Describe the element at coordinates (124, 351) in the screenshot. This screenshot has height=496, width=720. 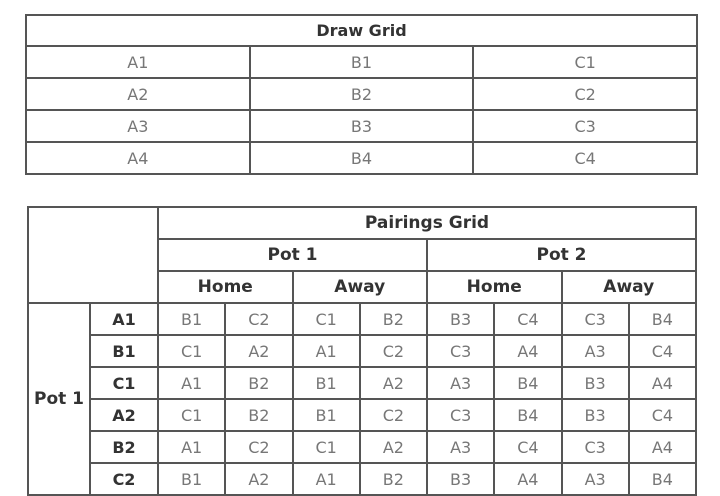
I see `row-label: B1` at that location.